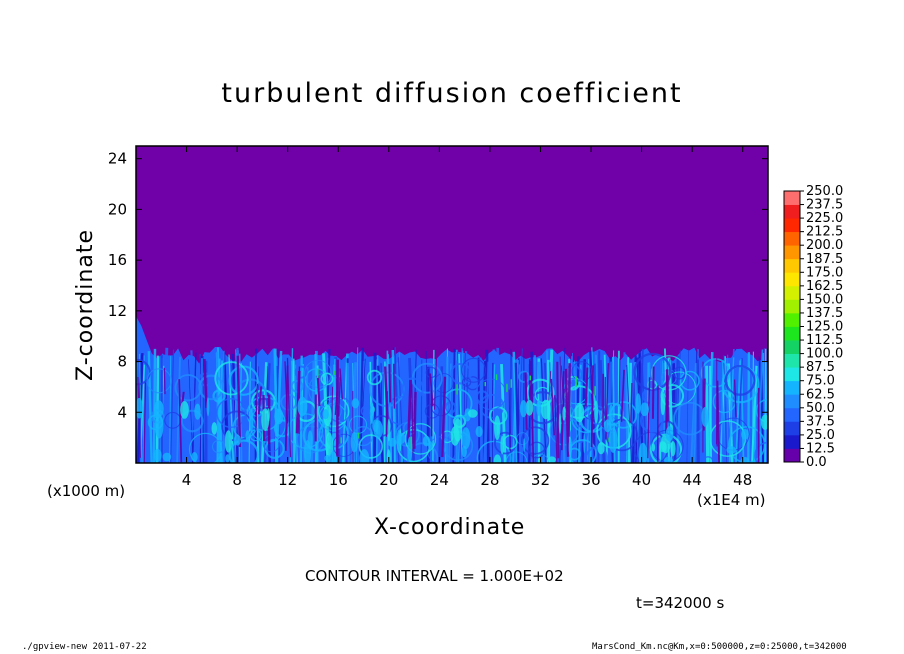 The image size is (904, 654). What do you see at coordinates (680, 603) in the screenshot?
I see `time-label: t=342000 s` at bounding box center [680, 603].